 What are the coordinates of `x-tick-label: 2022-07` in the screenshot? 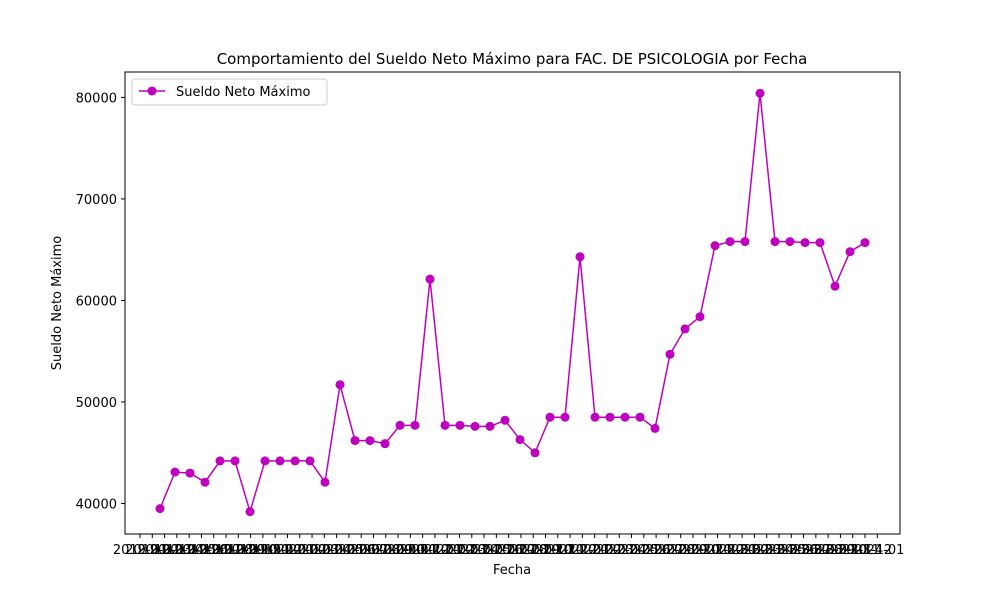 It's located at (656, 550).